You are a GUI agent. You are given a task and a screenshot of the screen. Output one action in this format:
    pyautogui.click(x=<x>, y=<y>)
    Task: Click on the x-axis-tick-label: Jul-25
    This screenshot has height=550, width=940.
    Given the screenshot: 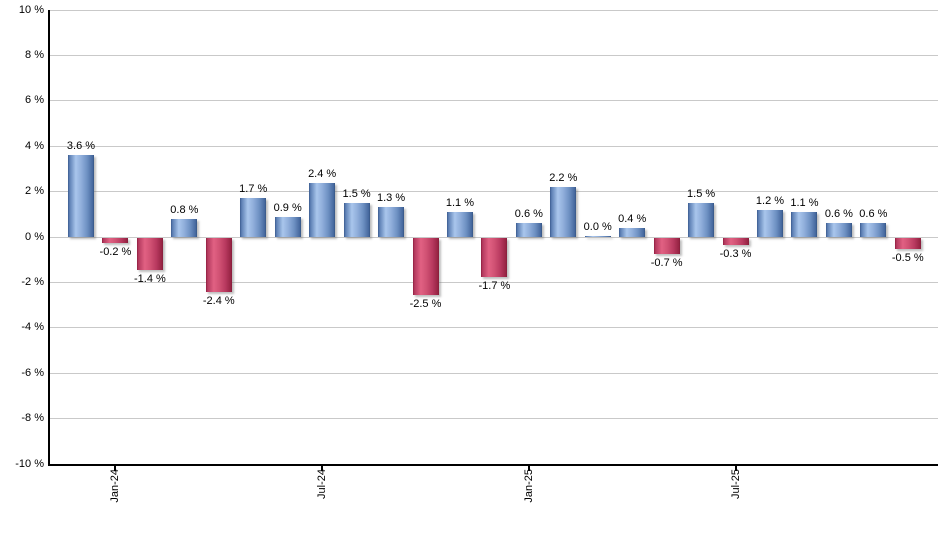 What is the action you would take?
    pyautogui.click(x=735, y=484)
    